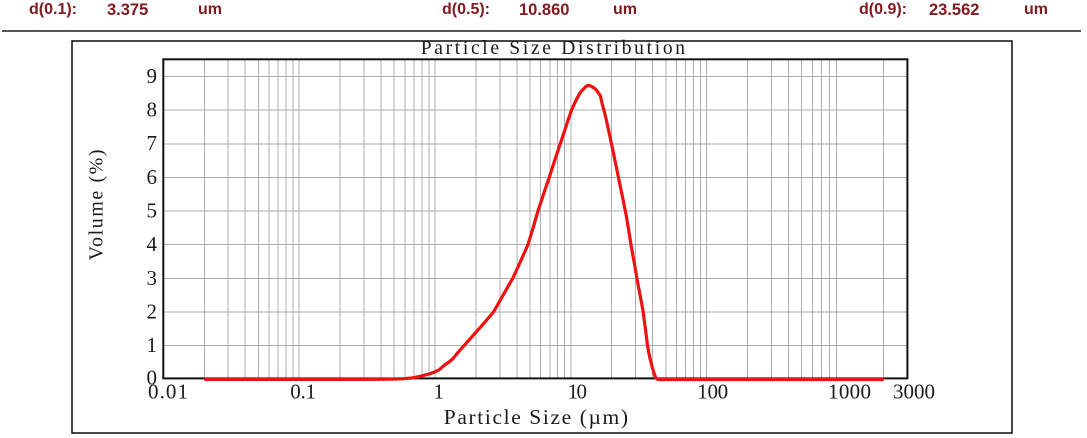 The width and height of the screenshot is (1087, 438). Describe the element at coordinates (152, 377) in the screenshot. I see `svg-text: 0` at that location.